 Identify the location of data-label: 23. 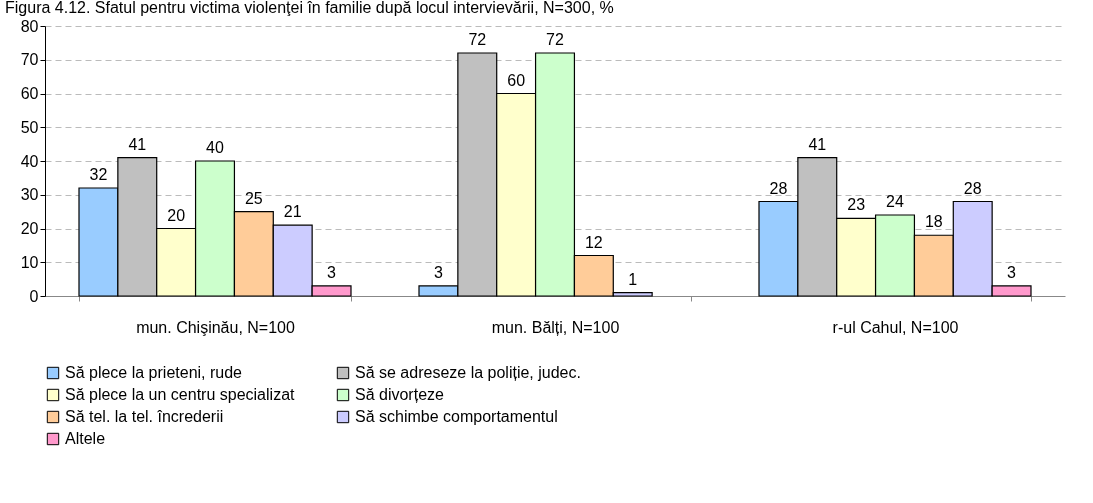
(856, 205).